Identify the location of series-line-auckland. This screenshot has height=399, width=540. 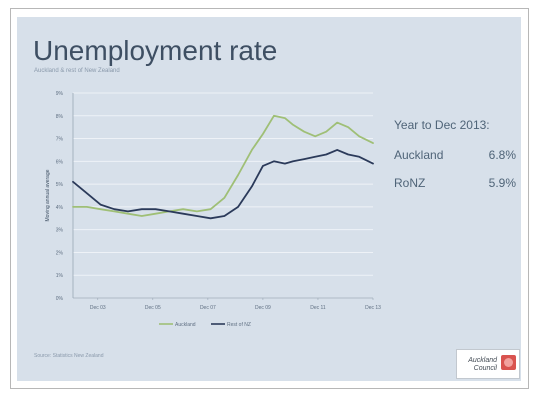
(223, 165).